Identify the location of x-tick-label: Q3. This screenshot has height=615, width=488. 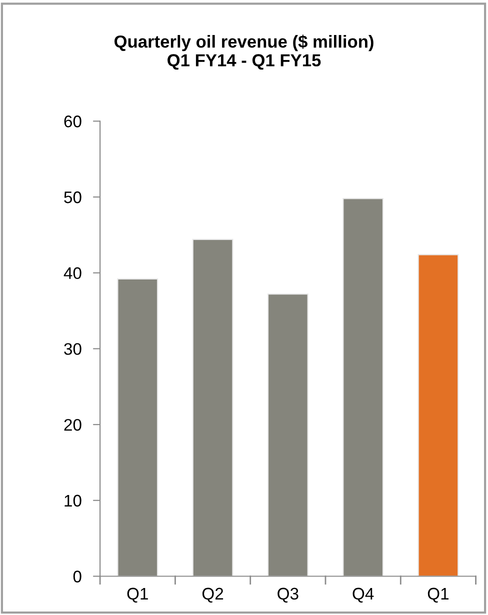
(288, 595).